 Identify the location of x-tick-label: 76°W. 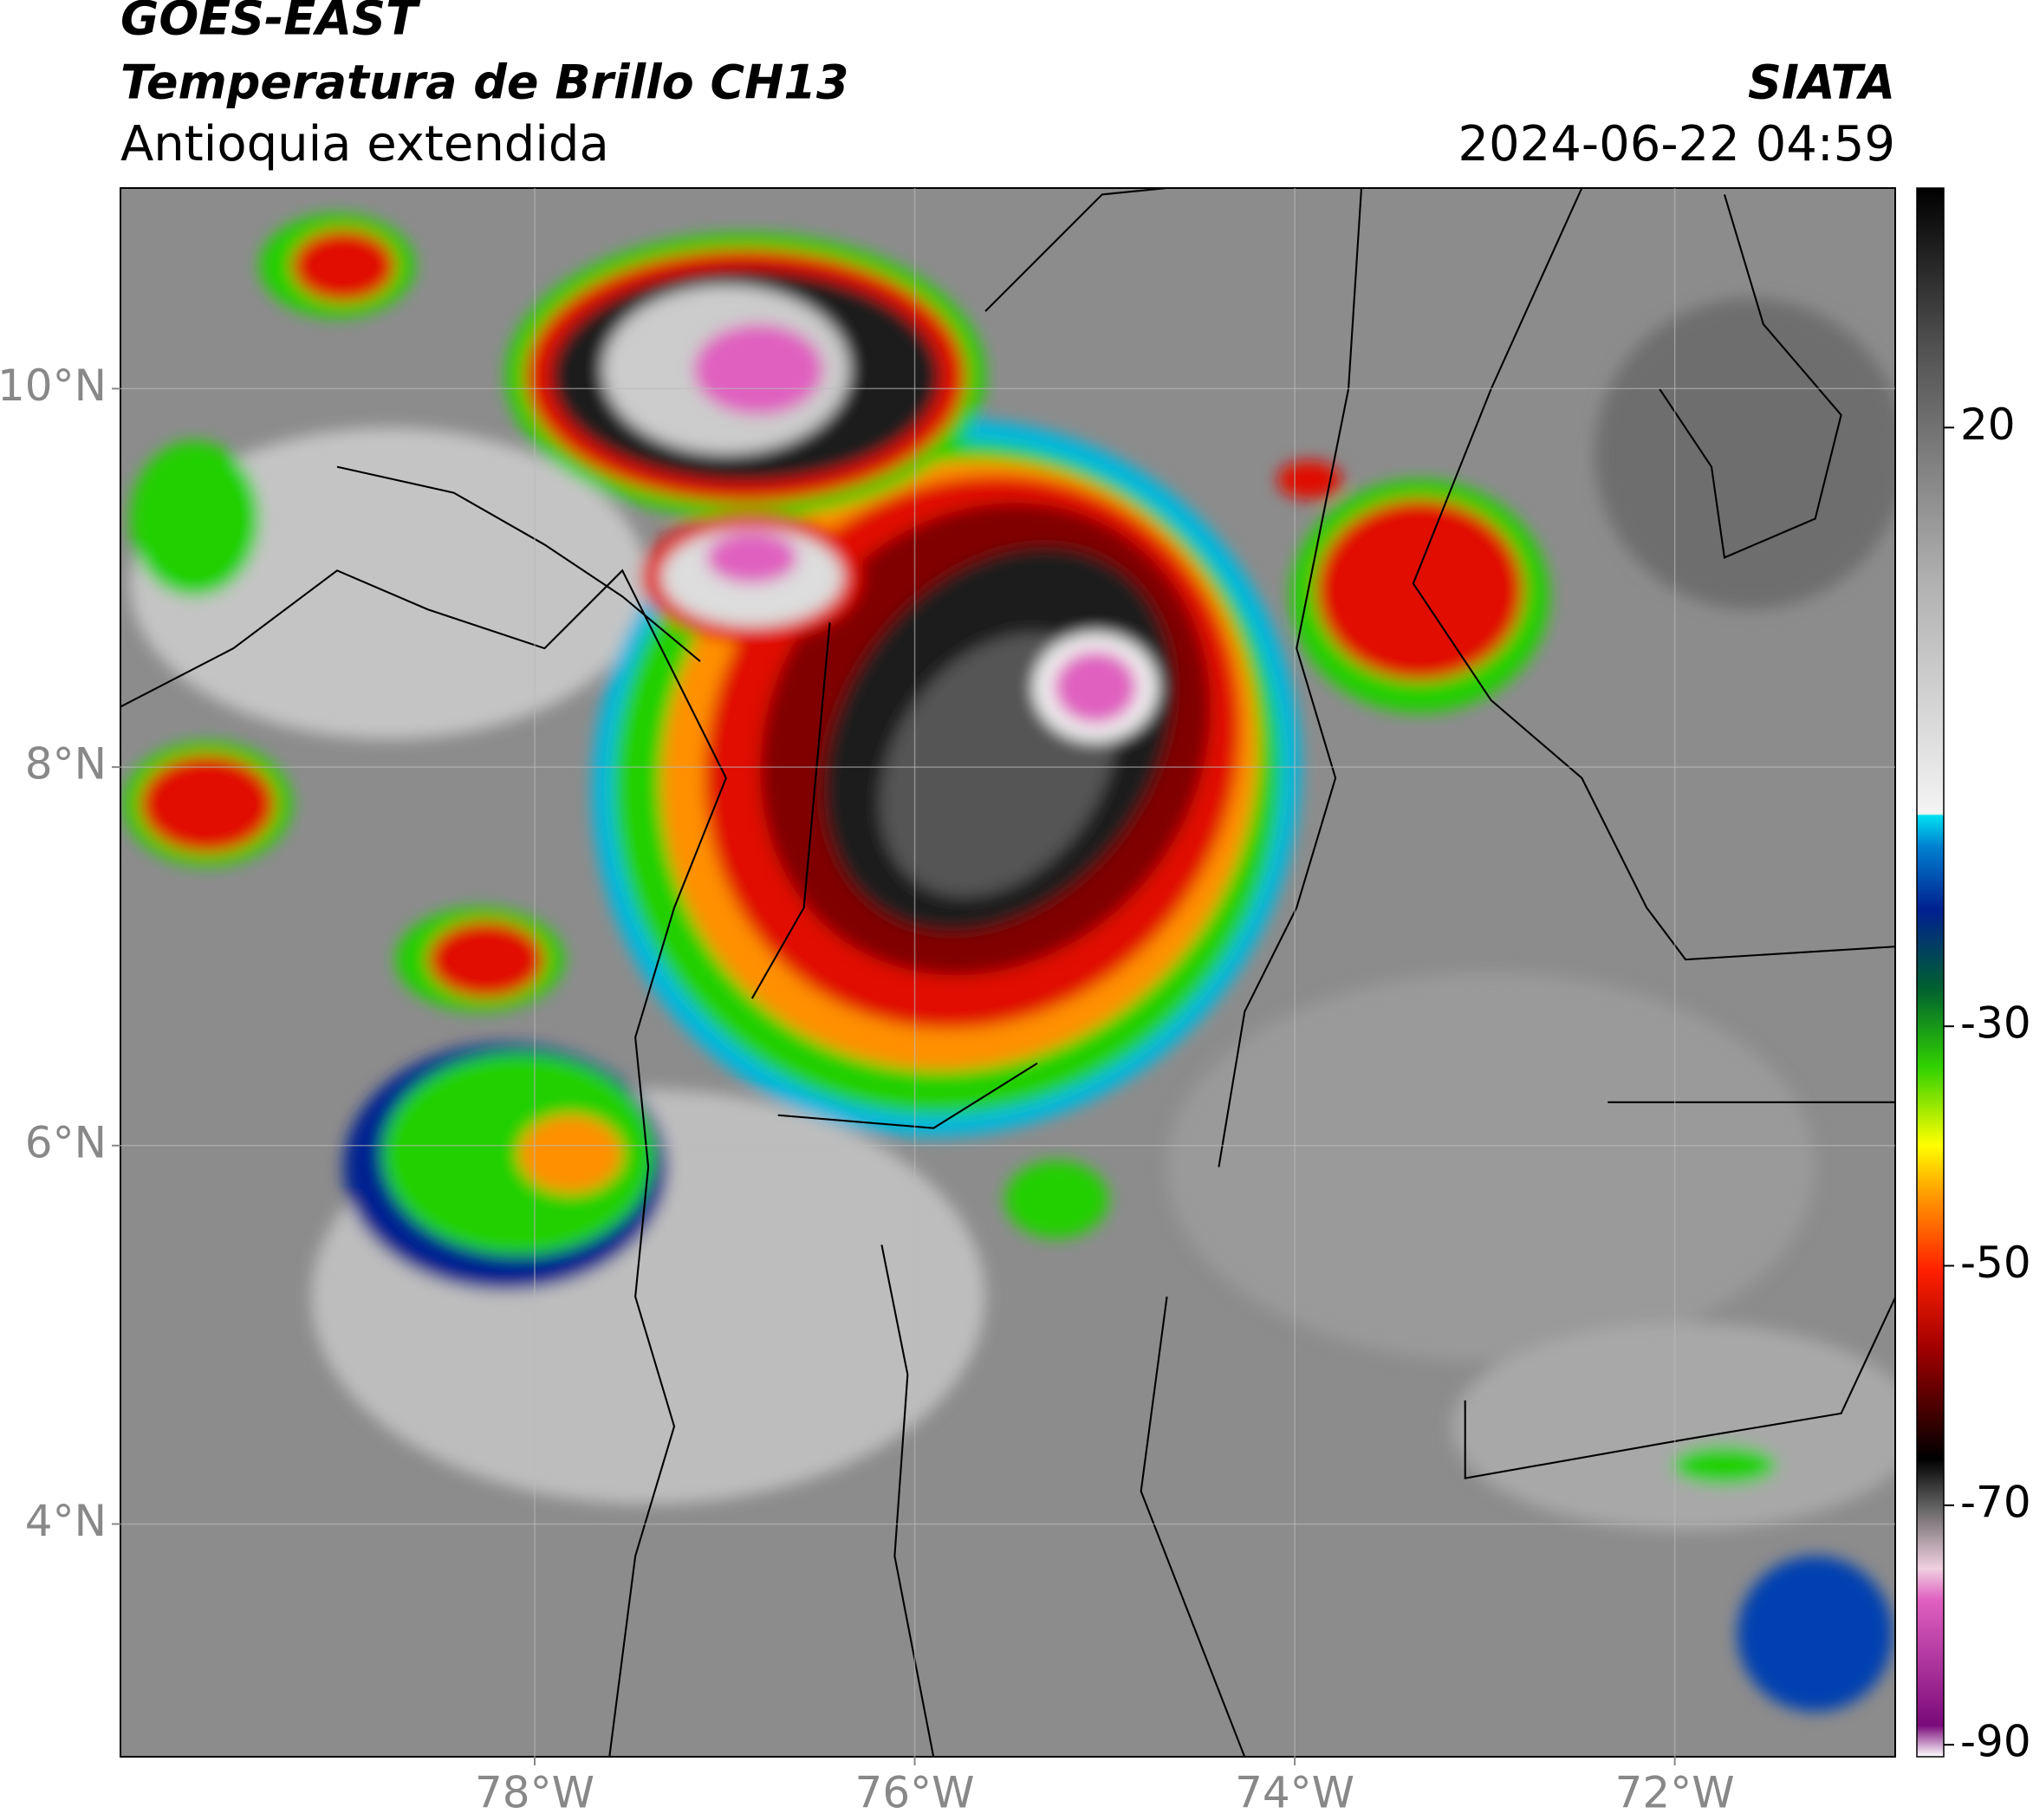
(915, 1793).